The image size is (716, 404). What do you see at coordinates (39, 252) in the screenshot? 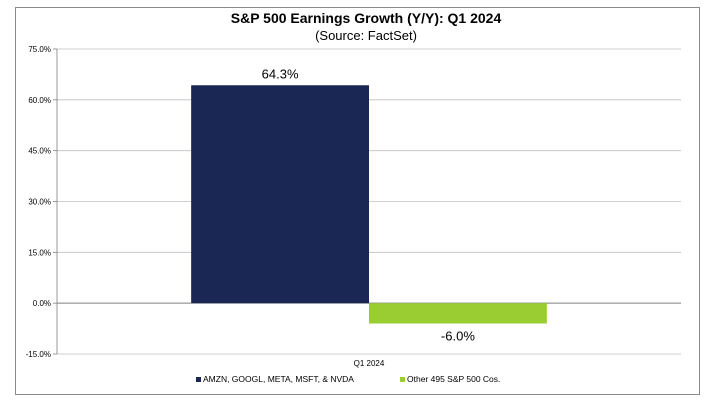
I see `y-tick-label: 15.0%` at bounding box center [39, 252].